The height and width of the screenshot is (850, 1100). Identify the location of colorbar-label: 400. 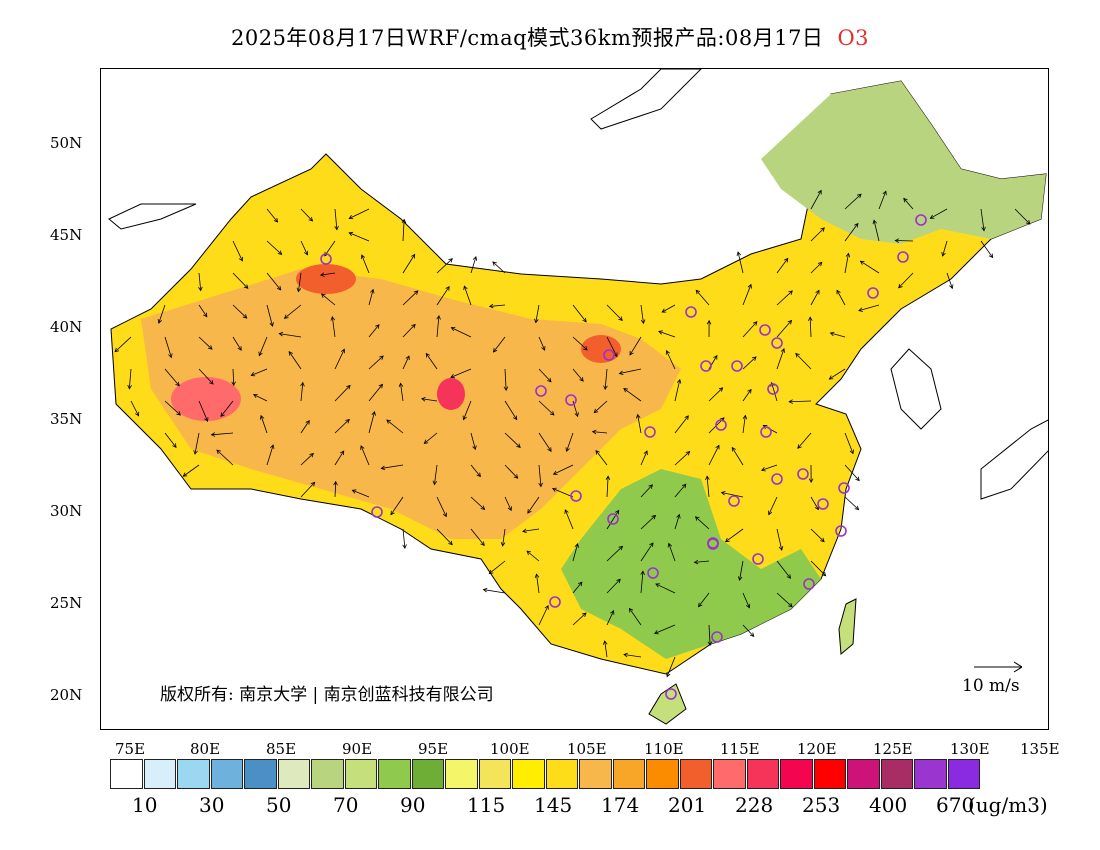
(888, 805).